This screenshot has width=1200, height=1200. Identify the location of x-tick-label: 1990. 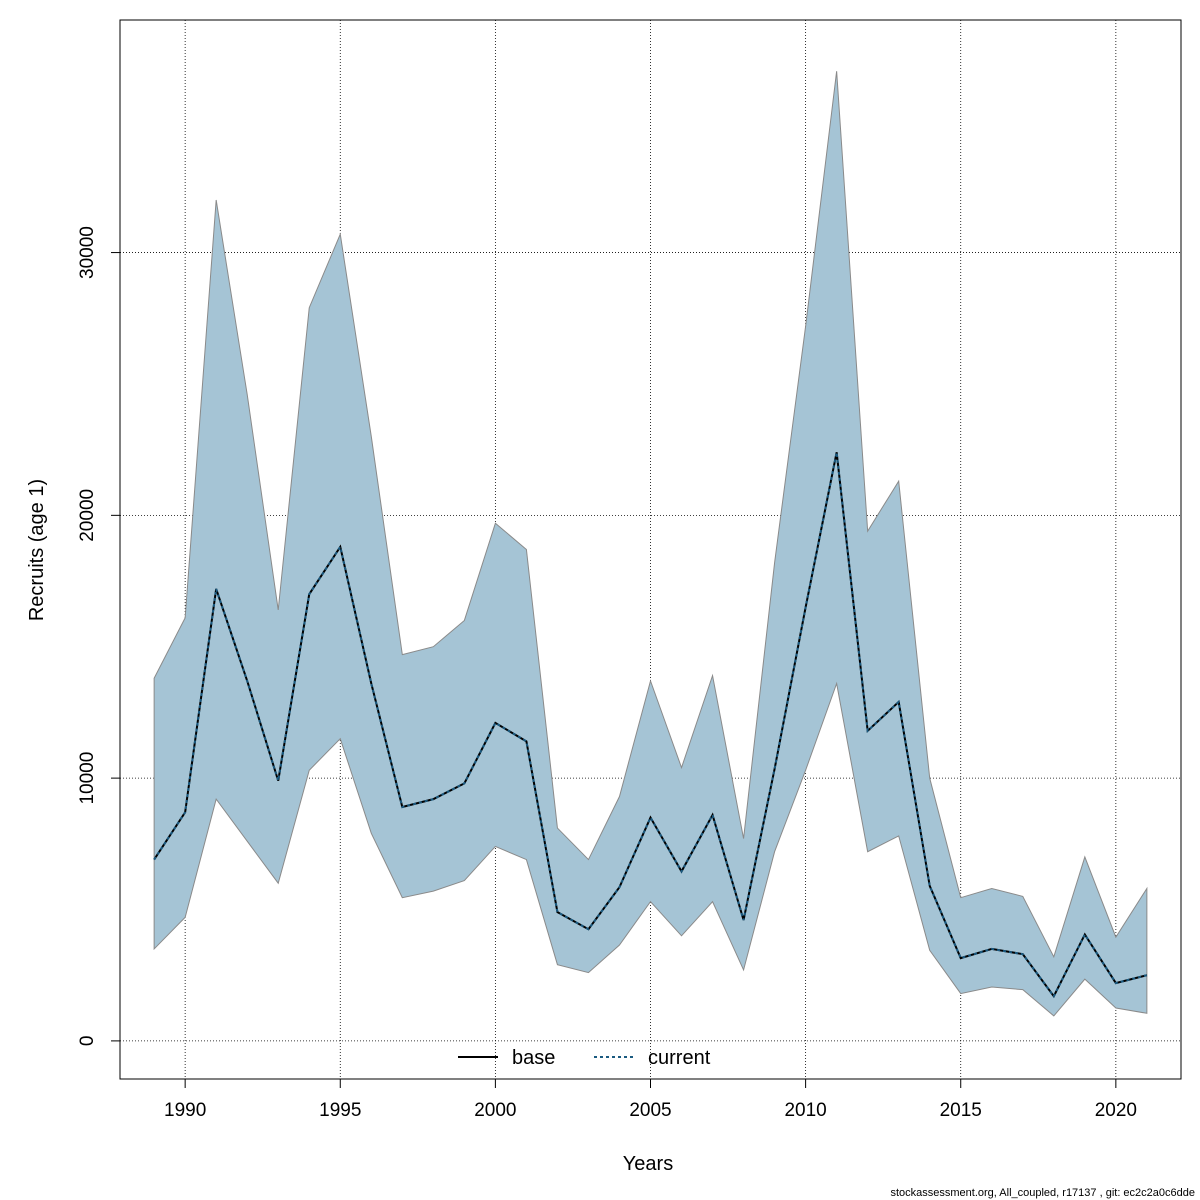
(185, 1110).